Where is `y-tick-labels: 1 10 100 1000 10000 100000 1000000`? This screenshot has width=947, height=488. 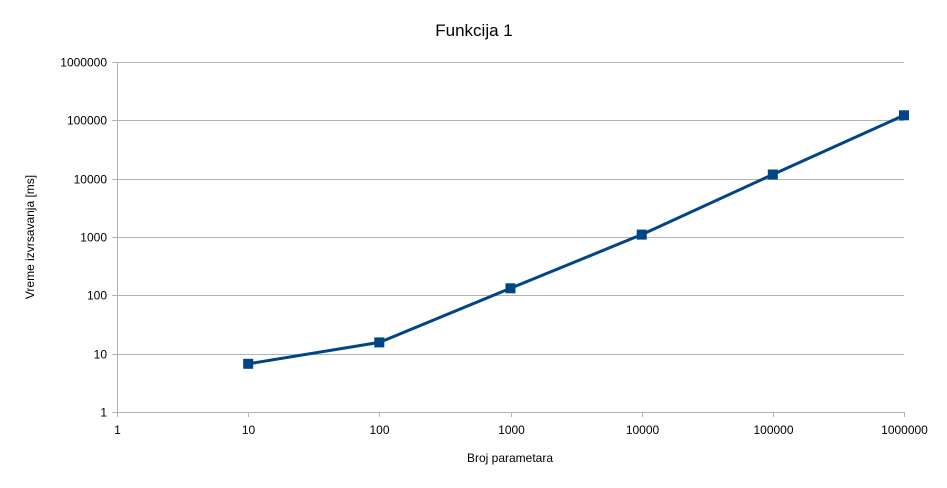 y-tick-labels: 1 10 100 1000 10000 100000 1000000 is located at coordinates (83, 238).